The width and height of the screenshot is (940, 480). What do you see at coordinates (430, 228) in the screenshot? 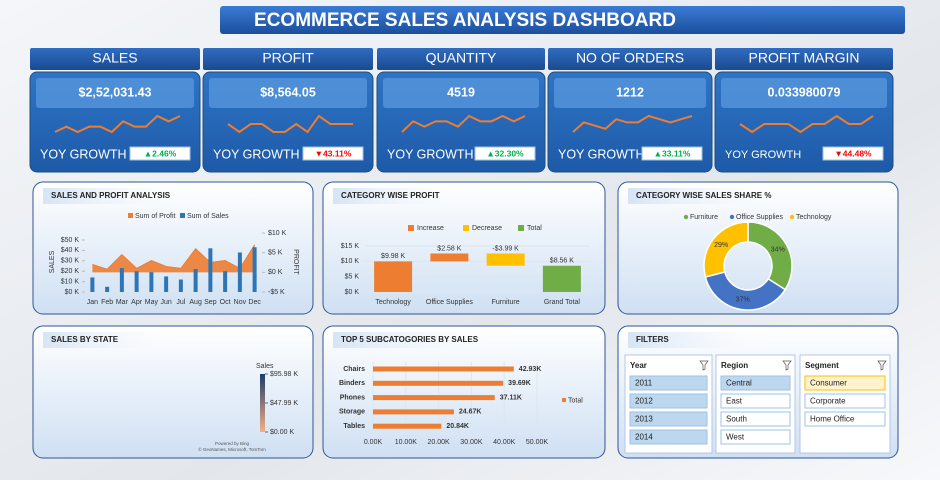
I see `legend-label: Increase` at bounding box center [430, 228].